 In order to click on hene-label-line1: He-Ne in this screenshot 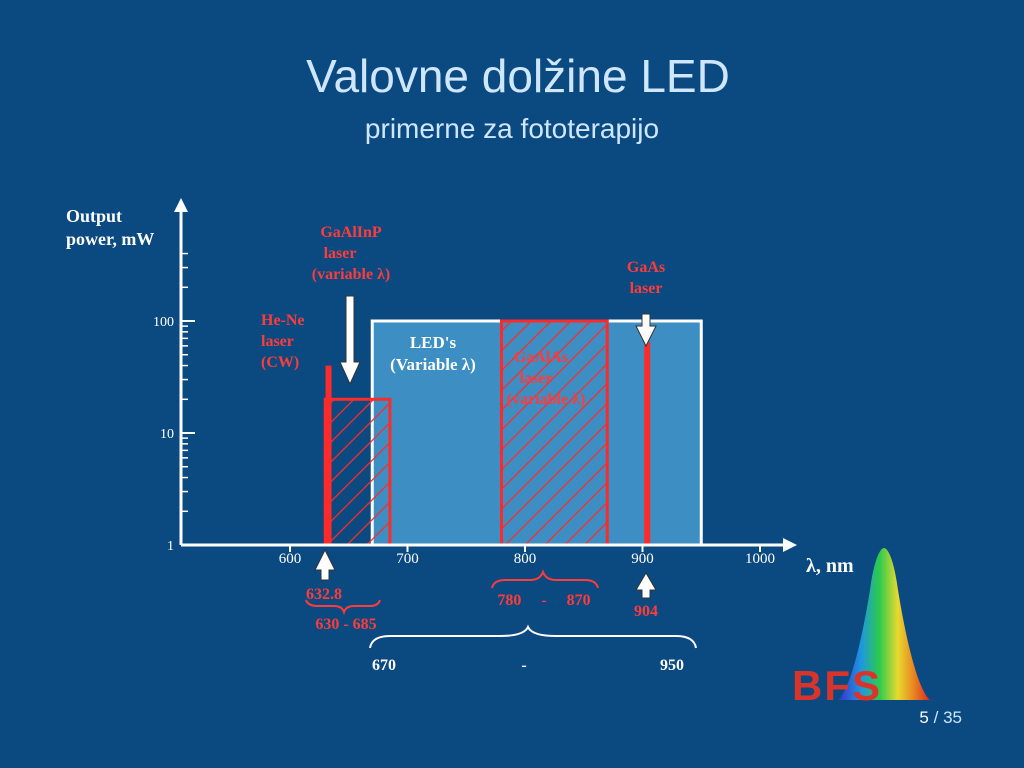, I will do `click(283, 320)`.